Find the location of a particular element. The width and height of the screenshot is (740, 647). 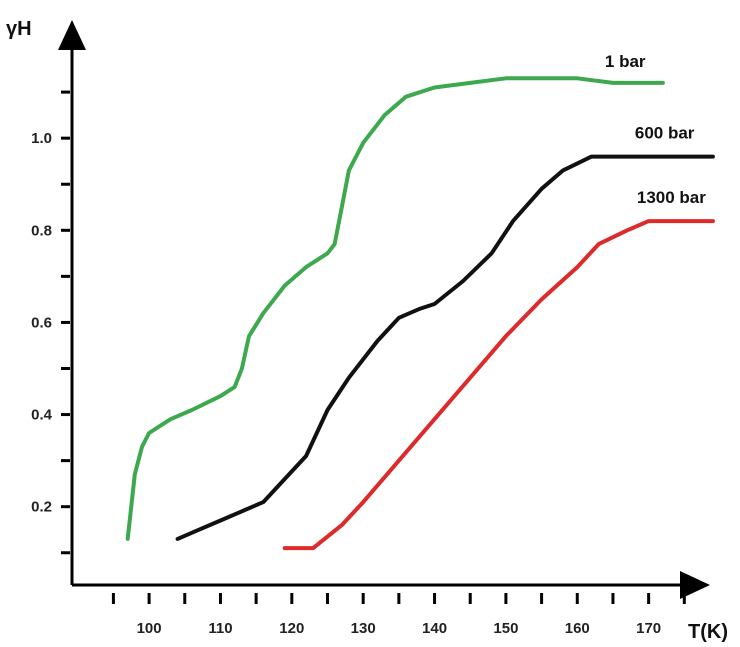

x-tick-label: 170 is located at coordinates (648, 628).